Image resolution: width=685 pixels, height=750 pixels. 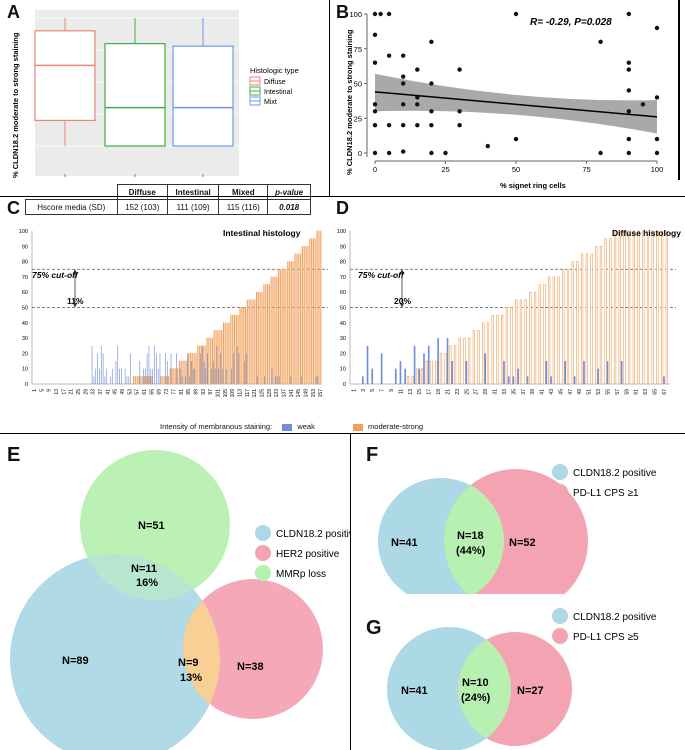 I want to click on x-tick-label: 11, so click(x=401, y=391).